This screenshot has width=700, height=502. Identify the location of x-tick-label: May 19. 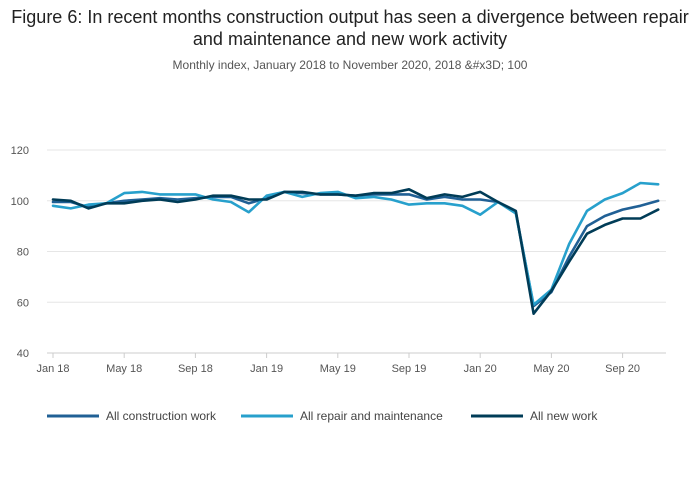
(338, 369).